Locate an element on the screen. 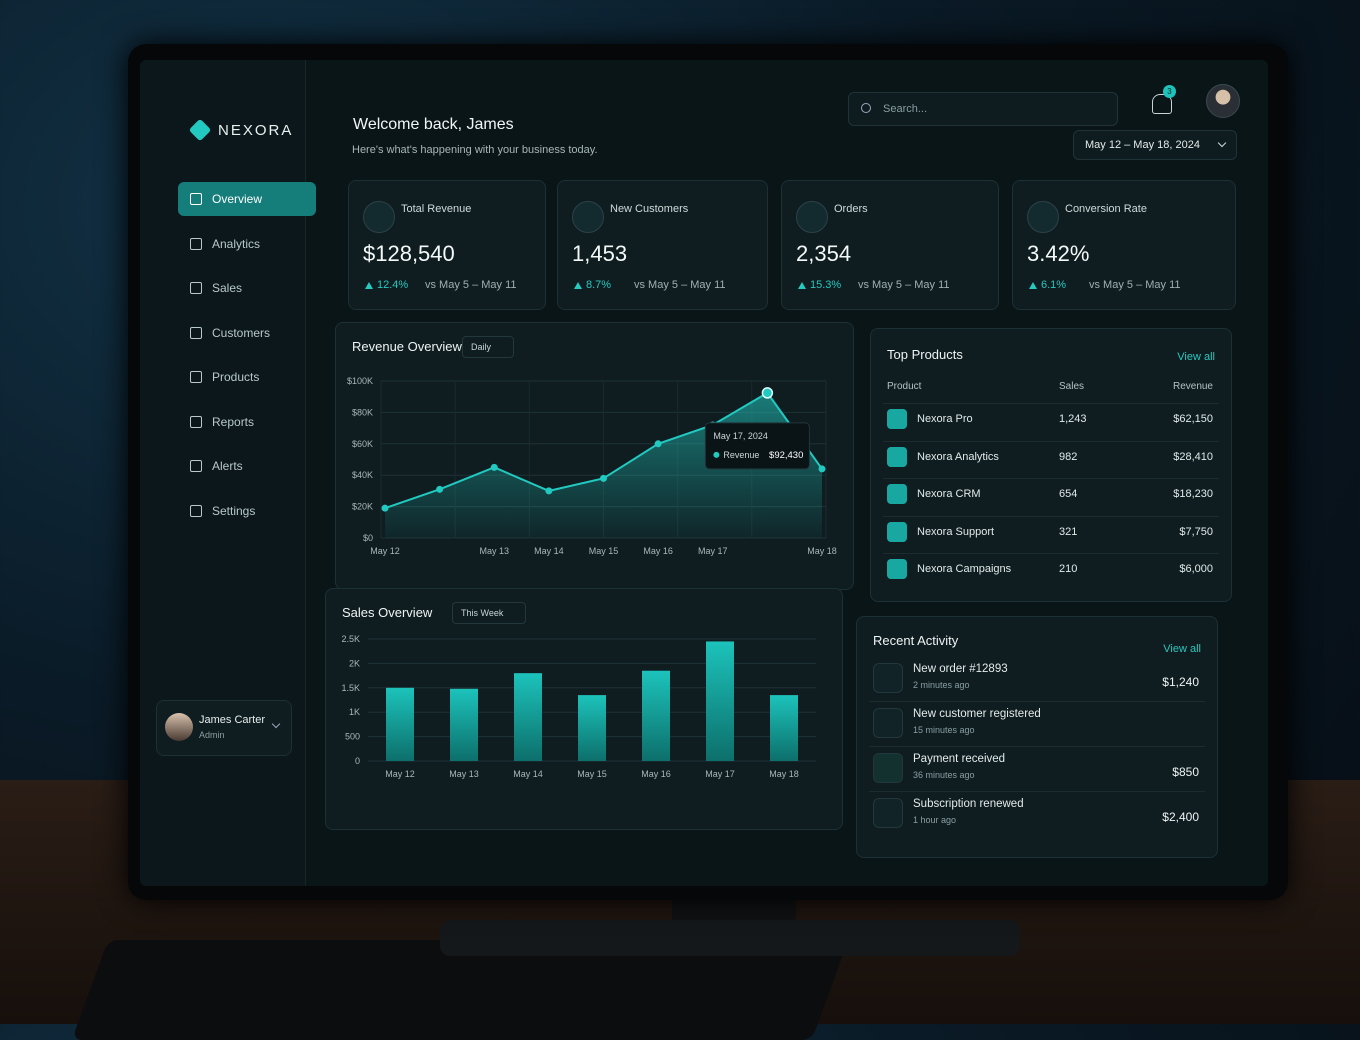 The height and width of the screenshot is (1040, 1360). card-title: Top Products is located at coordinates (925, 354).